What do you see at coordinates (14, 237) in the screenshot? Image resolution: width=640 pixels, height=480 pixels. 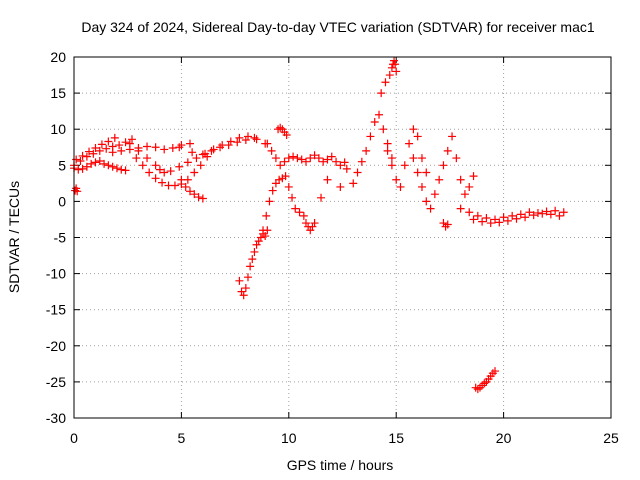 I see `y-axis-label: SDTVAR / TECUs` at bounding box center [14, 237].